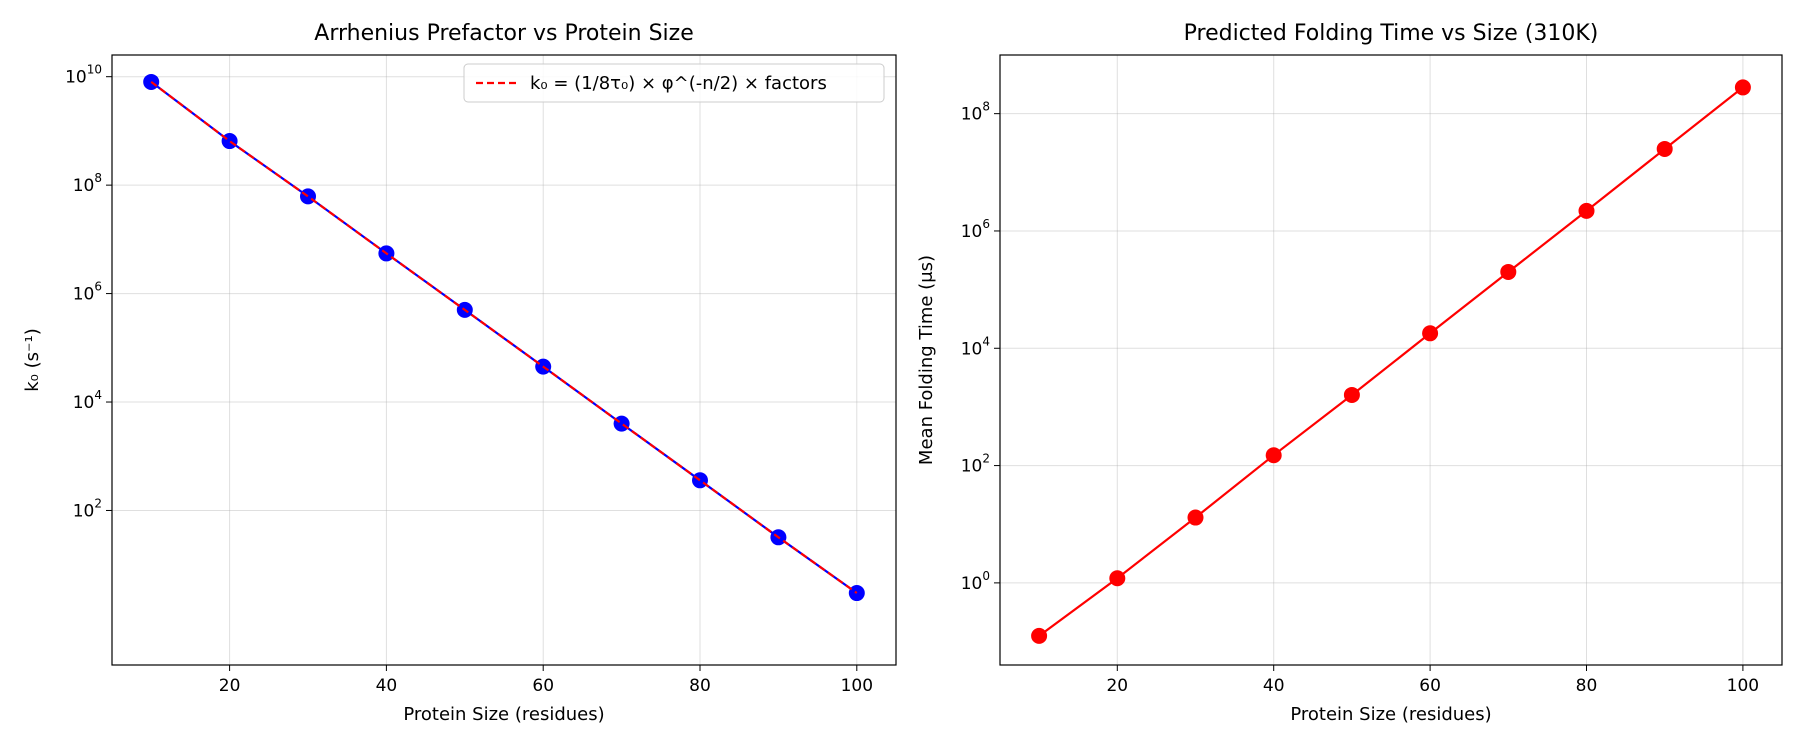 This screenshot has height=750, width=1800. What do you see at coordinates (678, 83) in the screenshot?
I see `legend-label: k₀ = (1/8τ₀) × φ^(-n/2) × factors` at bounding box center [678, 83].